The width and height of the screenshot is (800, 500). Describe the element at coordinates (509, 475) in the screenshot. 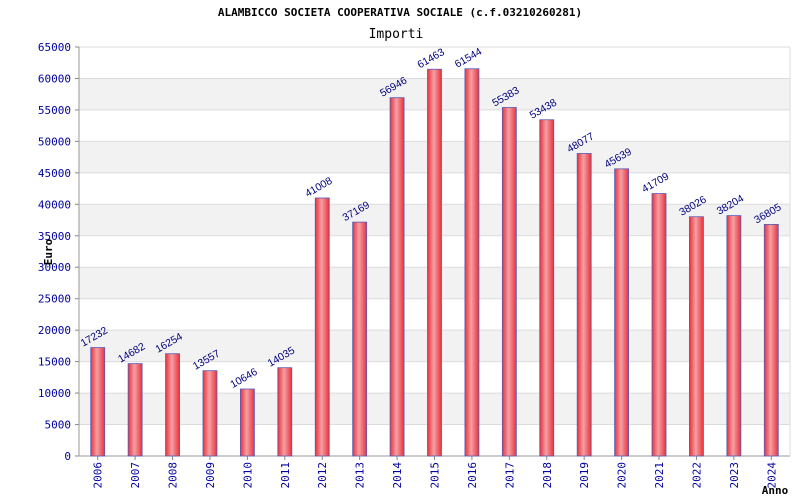

I see `x-tick-label-2017: 2017` at that location.